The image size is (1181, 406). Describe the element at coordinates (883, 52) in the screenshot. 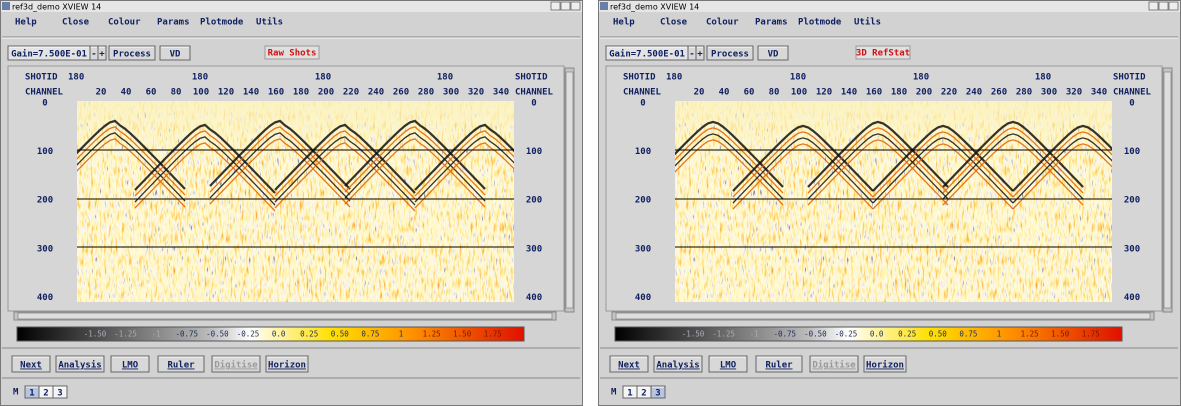

I see `mode-label: 3D RefStat` at that location.